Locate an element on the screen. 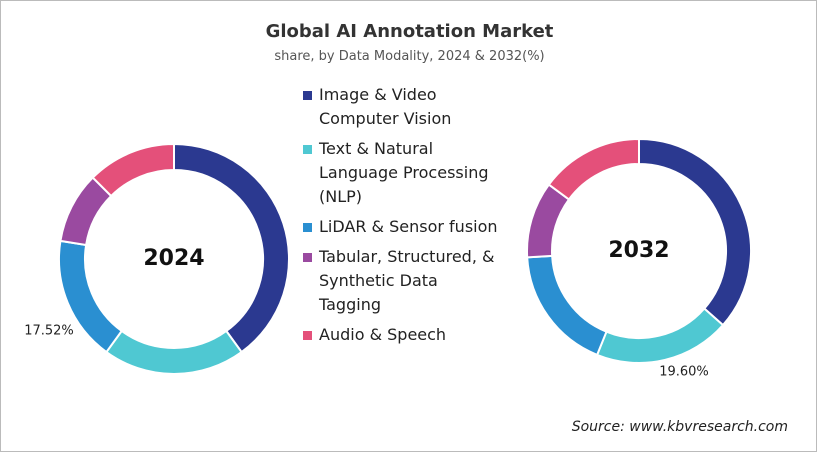  legend-label: Text & Natural Language Processing (NLP) is located at coordinates (404, 172).